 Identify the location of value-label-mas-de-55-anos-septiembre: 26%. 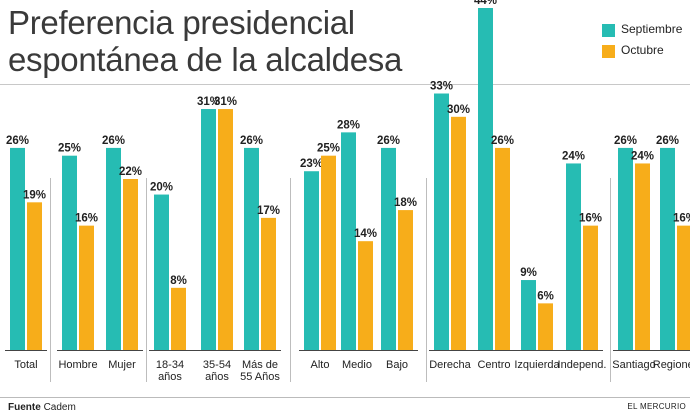
(251, 141).